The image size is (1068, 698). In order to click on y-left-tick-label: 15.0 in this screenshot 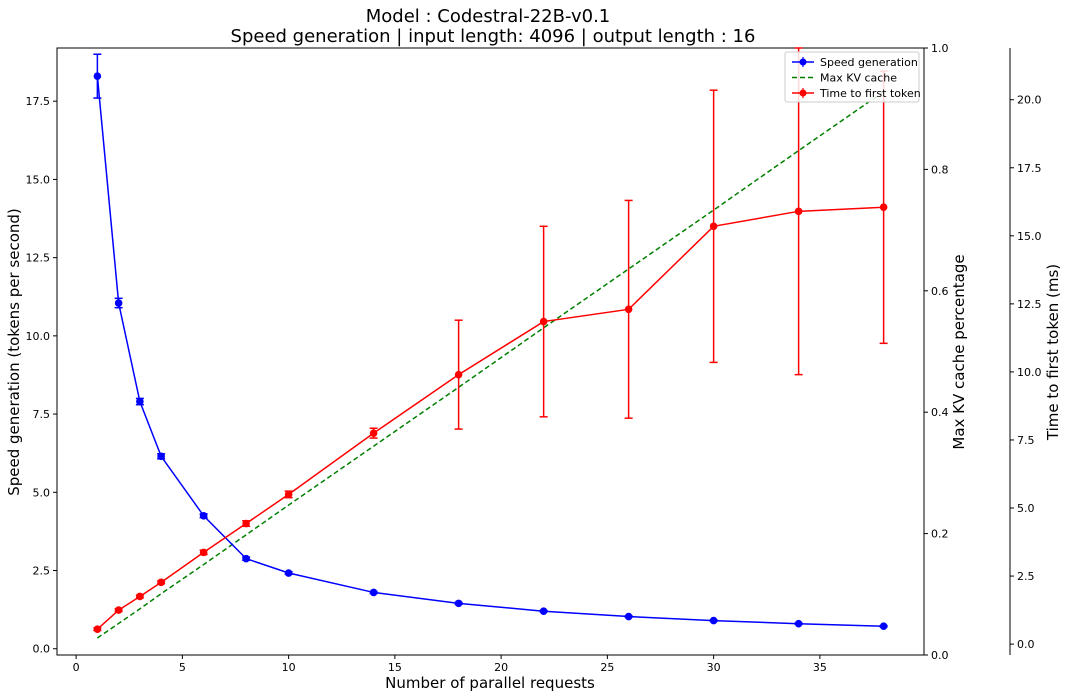, I will do `click(38, 179)`.